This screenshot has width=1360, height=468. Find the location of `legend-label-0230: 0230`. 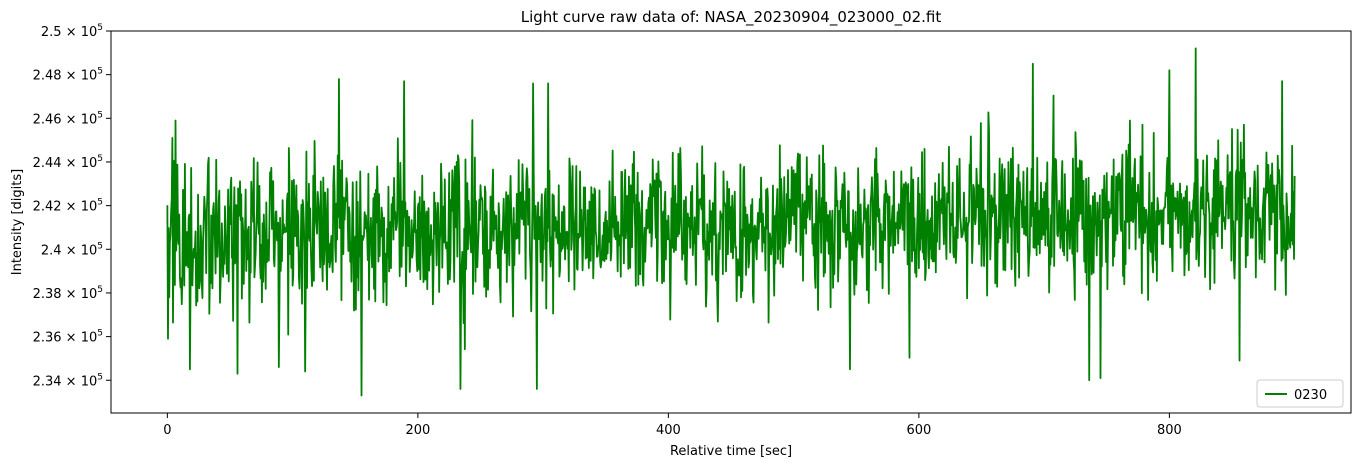

legend-label-0230: 0230 is located at coordinates (1310, 395).